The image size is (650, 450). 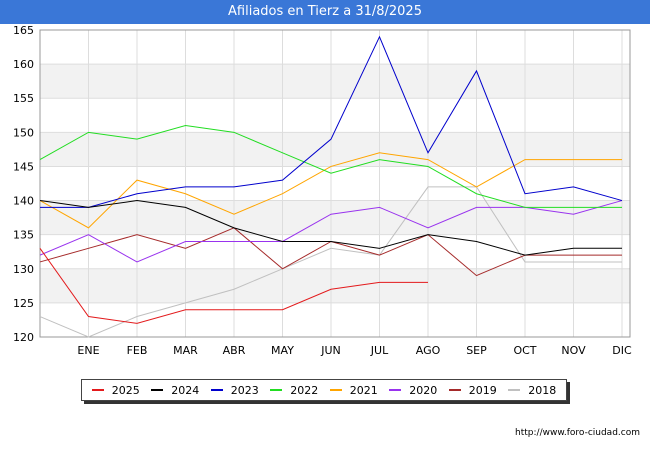 I want to click on legend-item-2024: 2024, so click(x=175, y=390).